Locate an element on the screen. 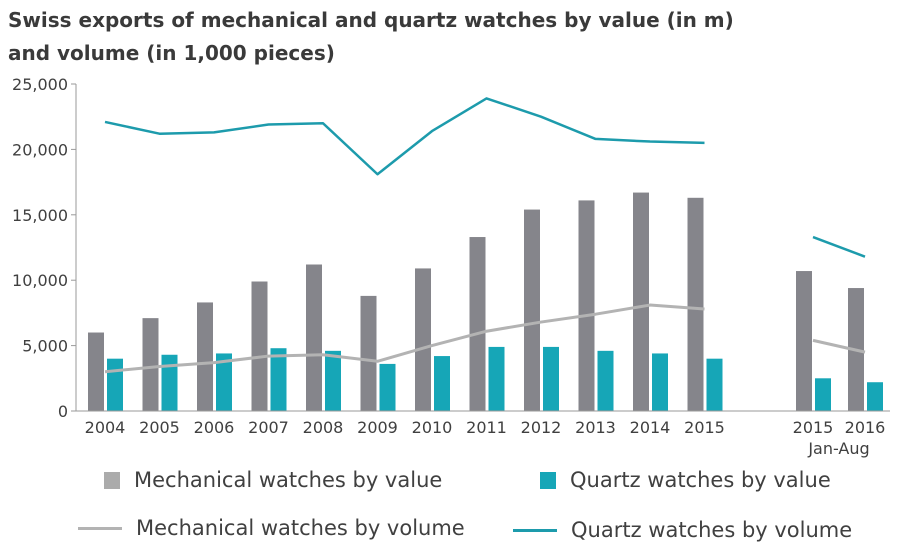 The height and width of the screenshot is (546, 900). x-tick-label: 2010 is located at coordinates (432, 427).